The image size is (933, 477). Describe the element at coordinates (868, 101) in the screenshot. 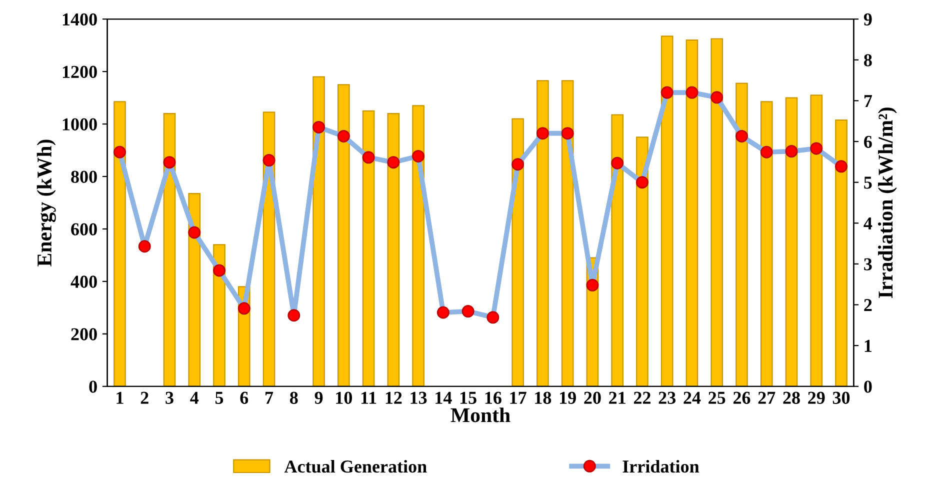

I see `y2-tick-label: 7` at that location.